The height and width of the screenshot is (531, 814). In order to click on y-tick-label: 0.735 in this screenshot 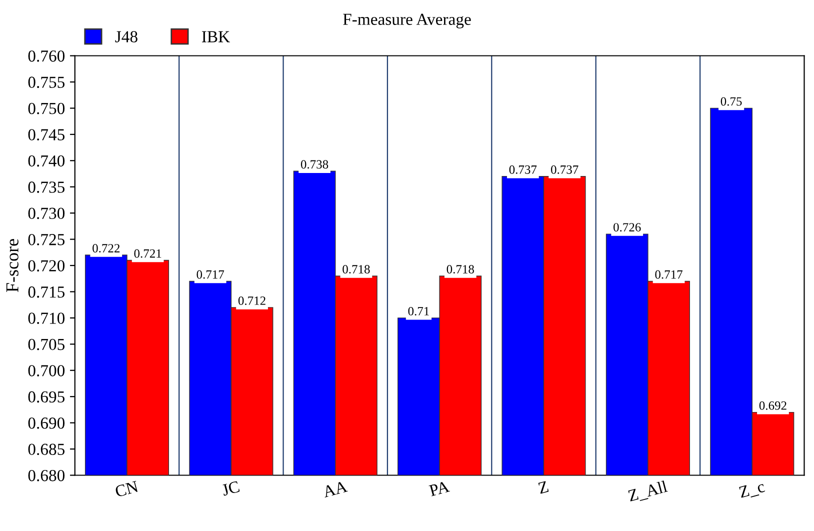, I will do `click(46, 187)`.